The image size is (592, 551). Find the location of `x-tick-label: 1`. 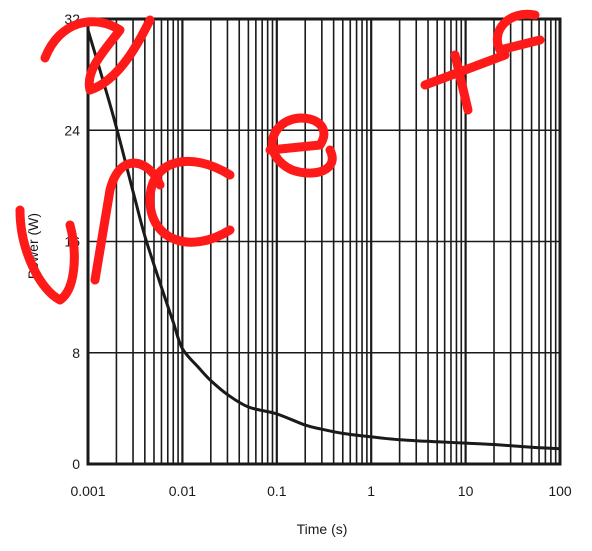

x-tick-label: 1 is located at coordinates (371, 491).